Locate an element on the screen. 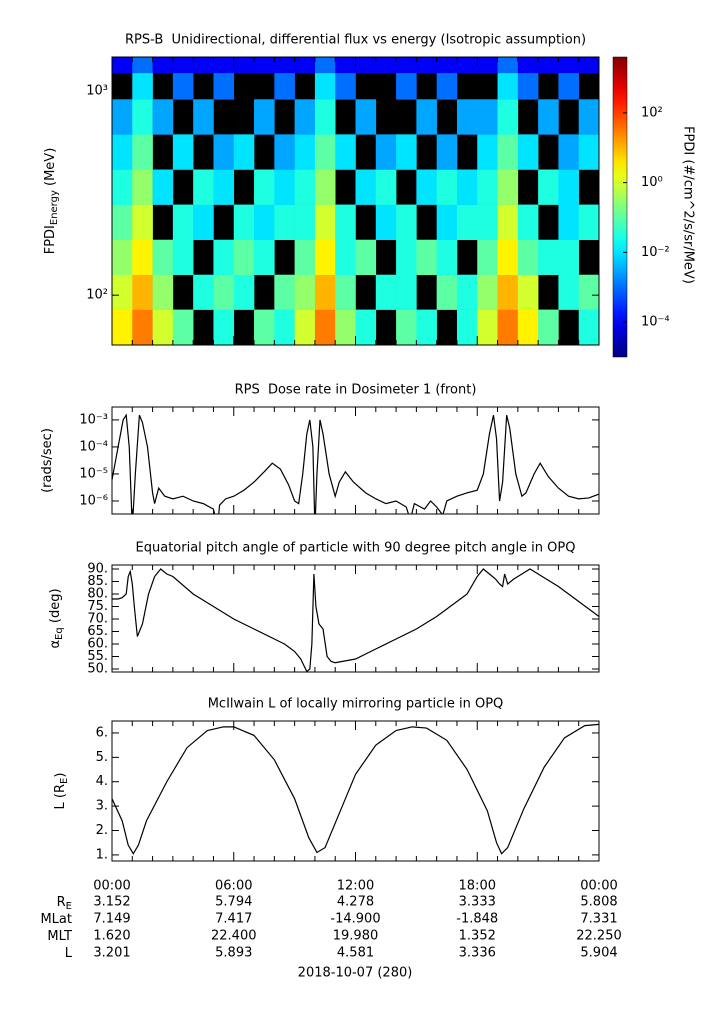 Image resolution: width=725 pixels, height=1019 pixels. ephemeris-value: 7.417 is located at coordinates (233, 919).